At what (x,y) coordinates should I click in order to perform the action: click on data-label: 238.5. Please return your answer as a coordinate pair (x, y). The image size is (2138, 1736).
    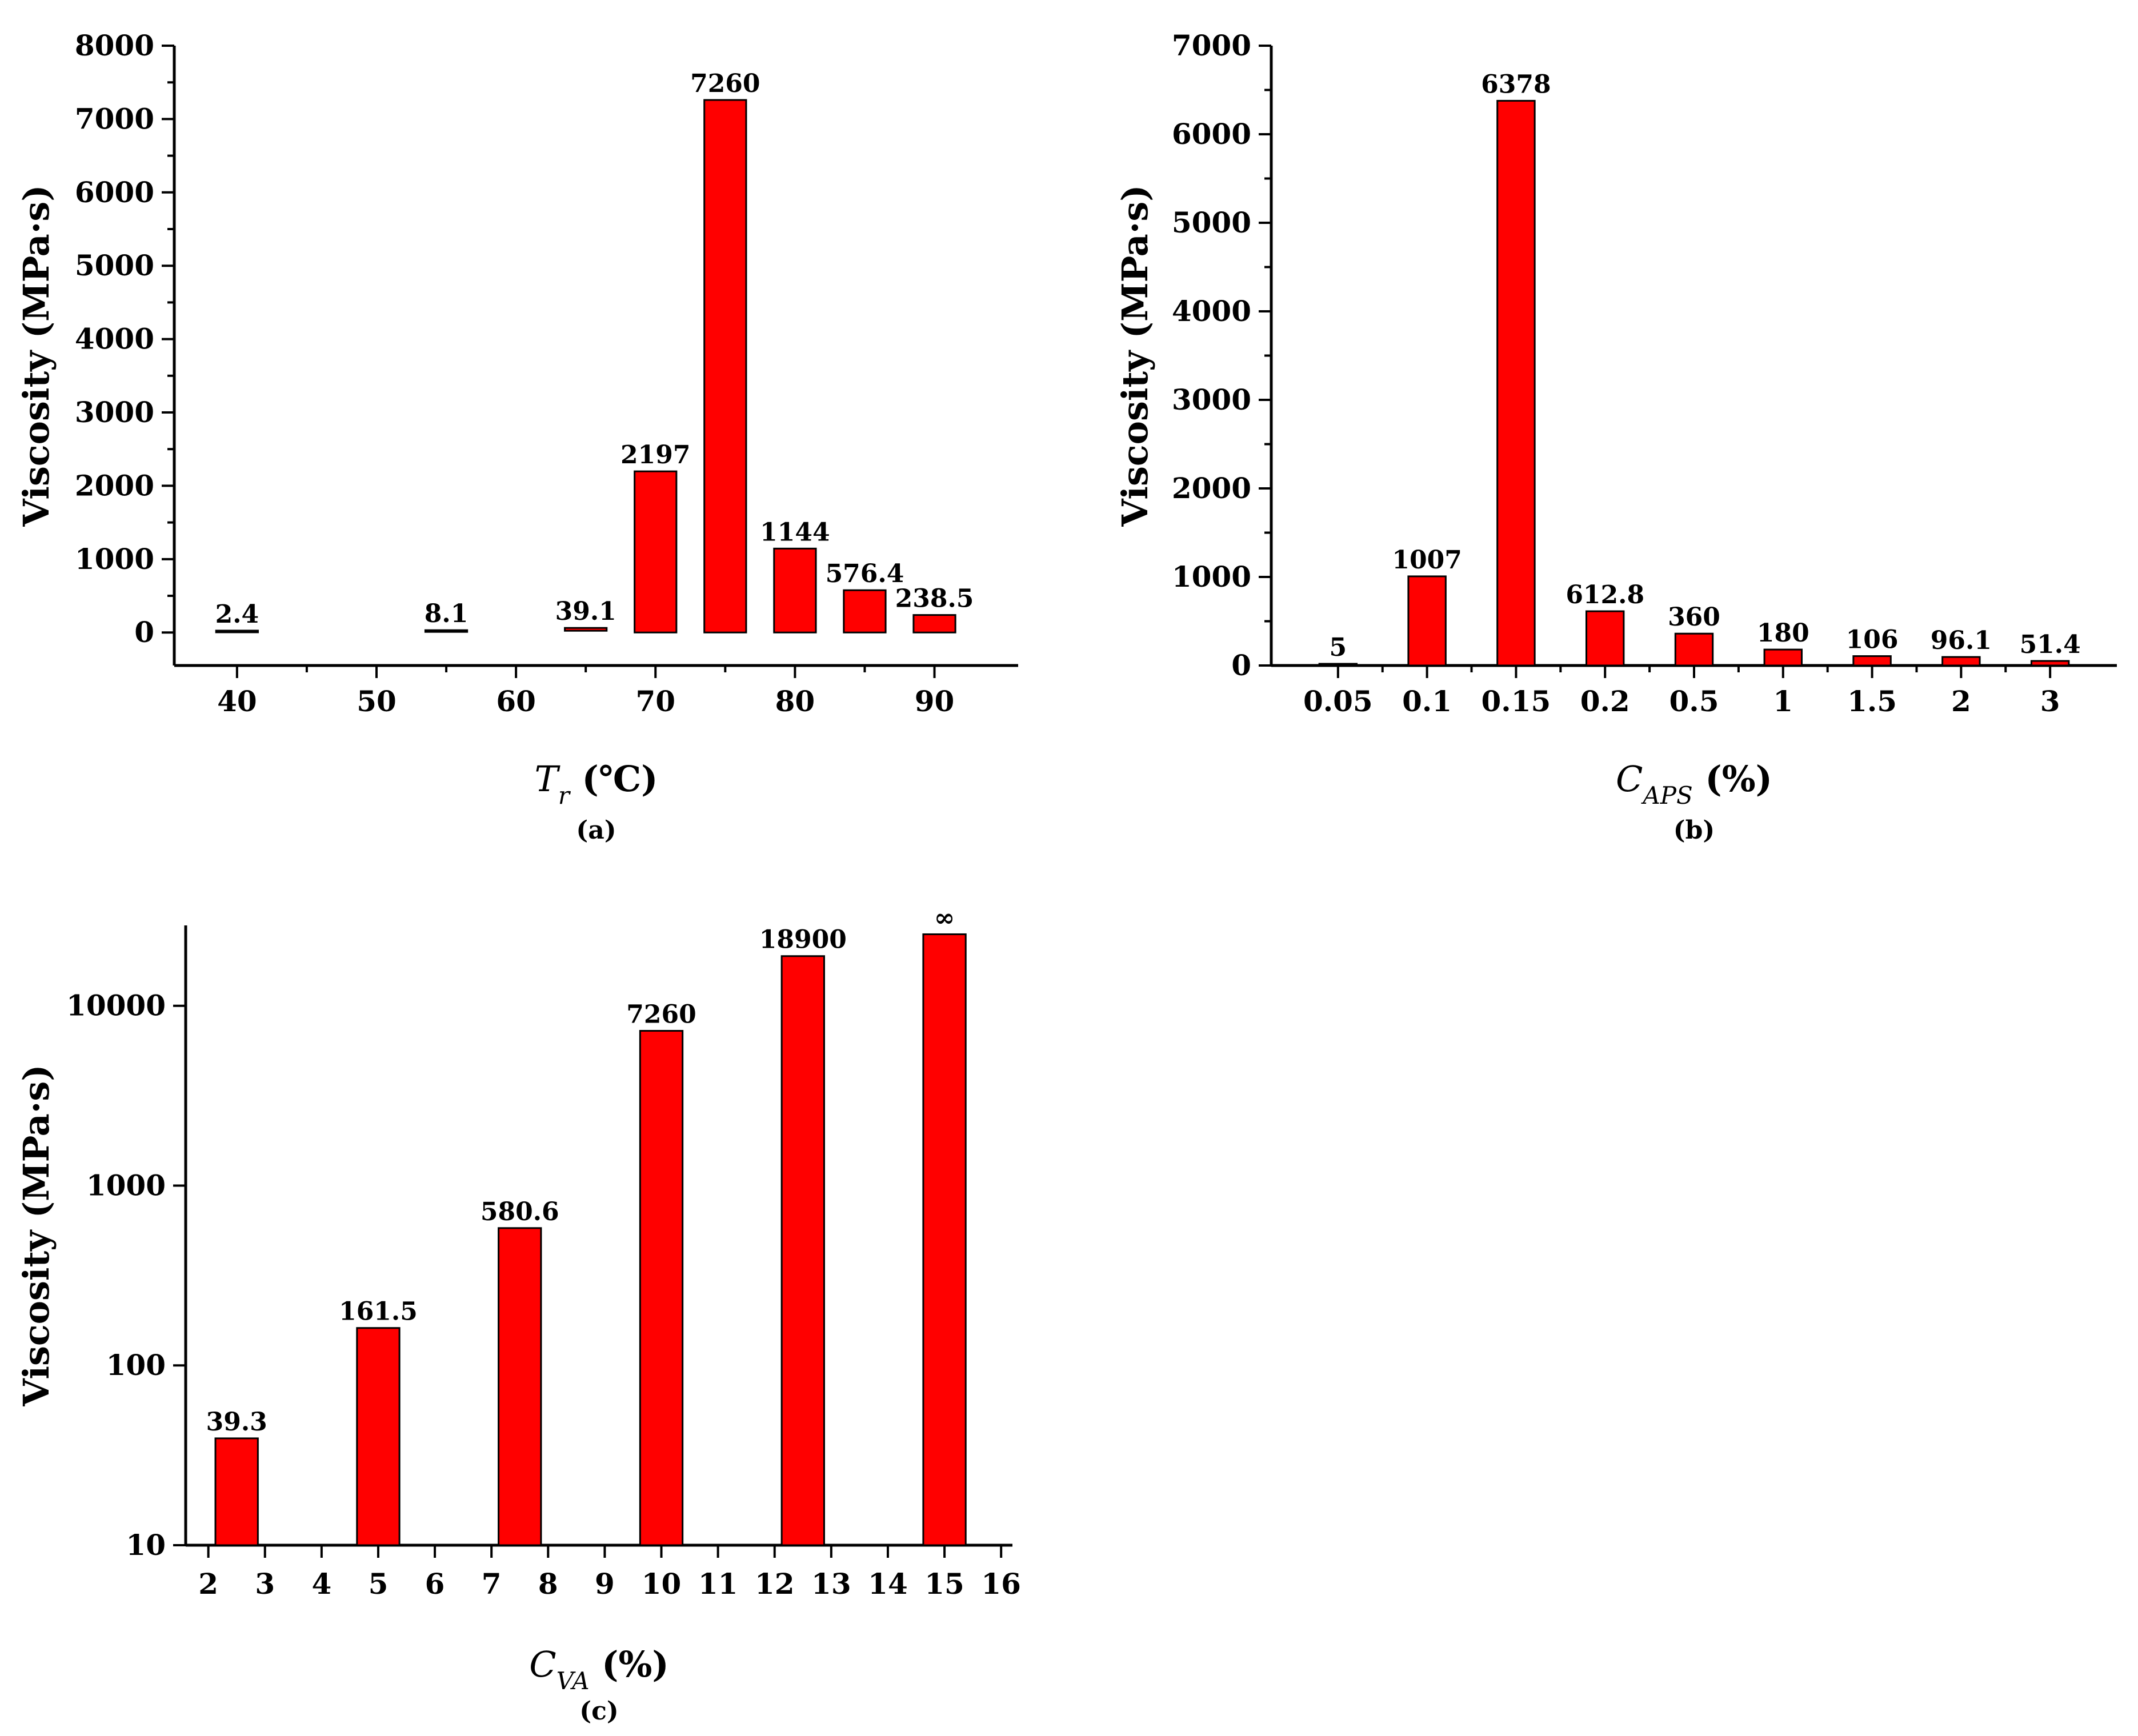
    Looking at the image, I should click on (934, 599).